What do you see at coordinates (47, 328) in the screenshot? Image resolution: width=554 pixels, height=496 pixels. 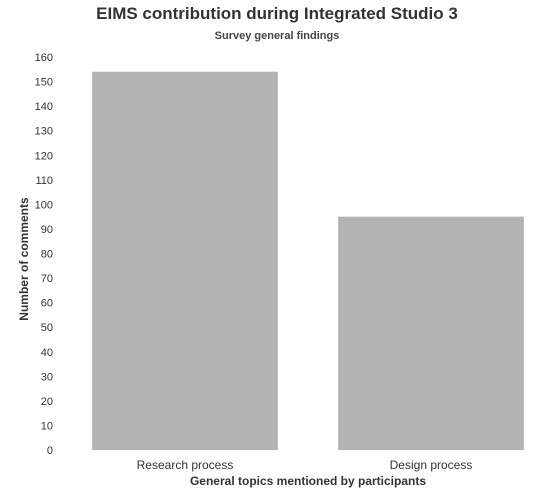 I see `y-tick-label: 50` at bounding box center [47, 328].